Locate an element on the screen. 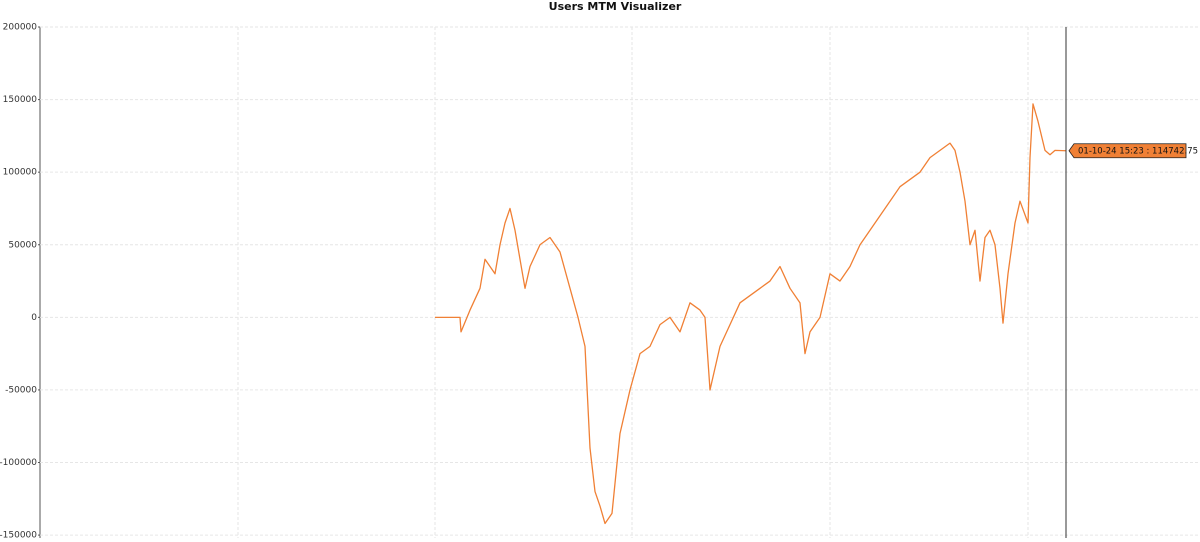  y-tick-label: -50000 is located at coordinates (21, 390).